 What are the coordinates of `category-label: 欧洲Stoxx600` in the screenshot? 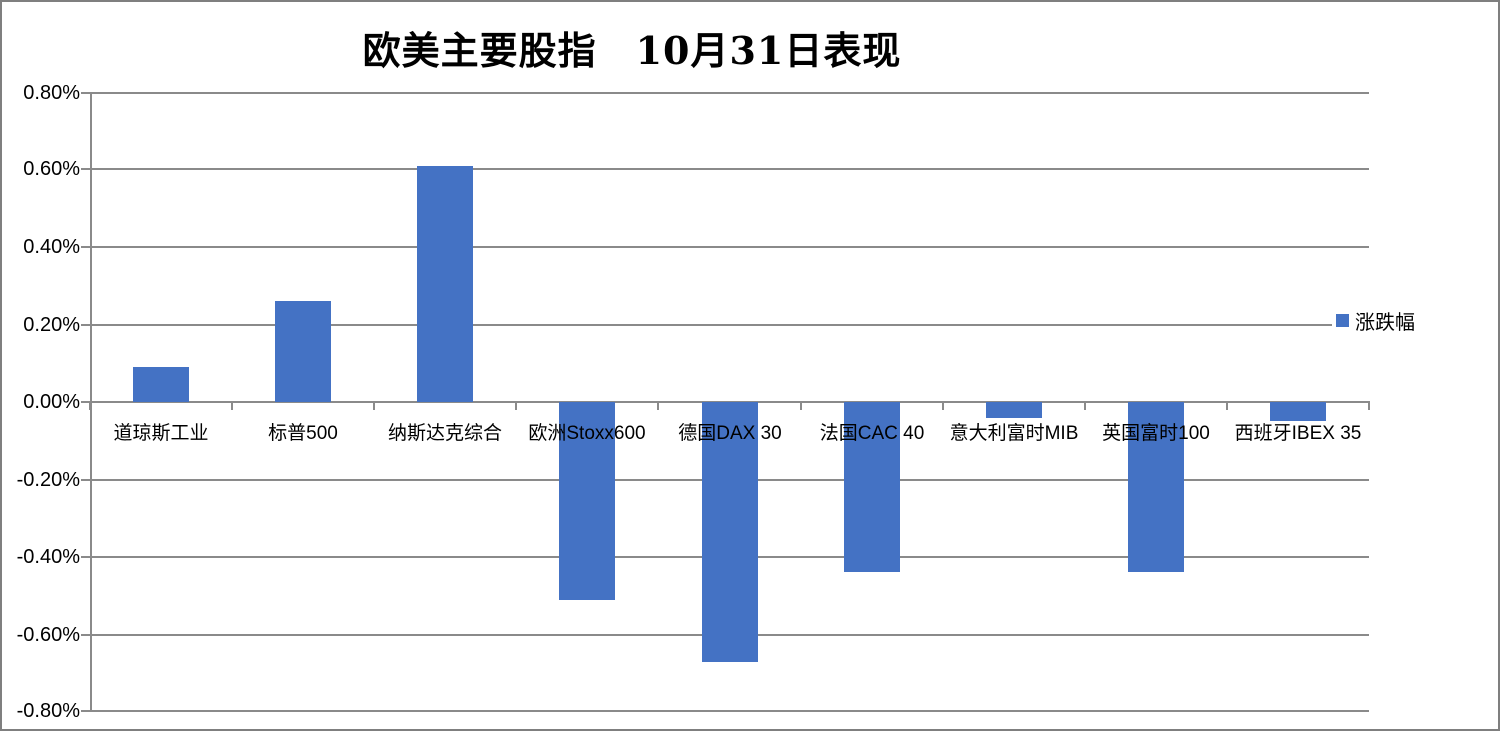 It's located at (587, 433).